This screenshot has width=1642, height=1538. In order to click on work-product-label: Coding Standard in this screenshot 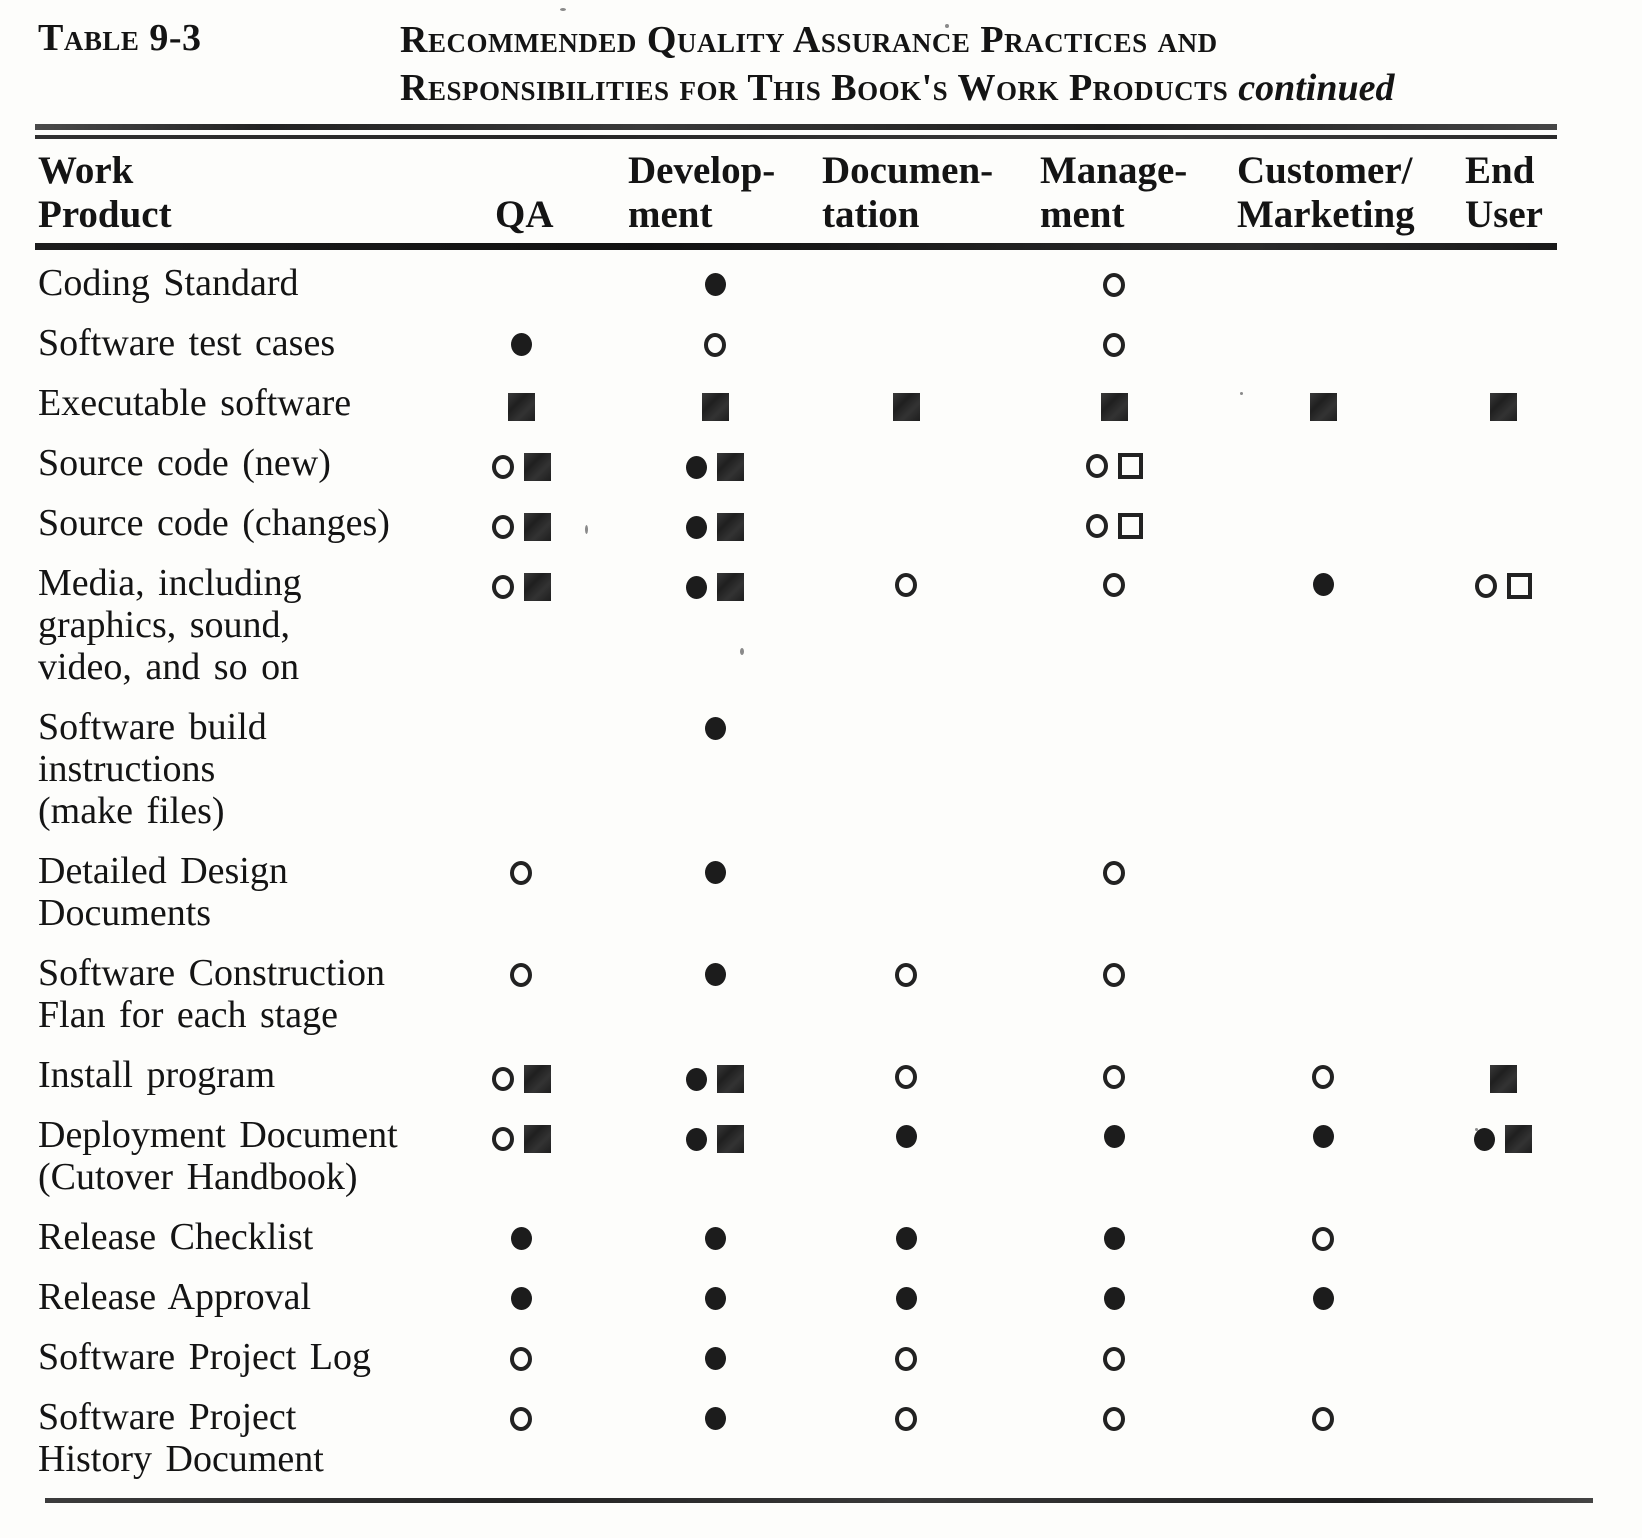, I will do `click(254, 283)`.